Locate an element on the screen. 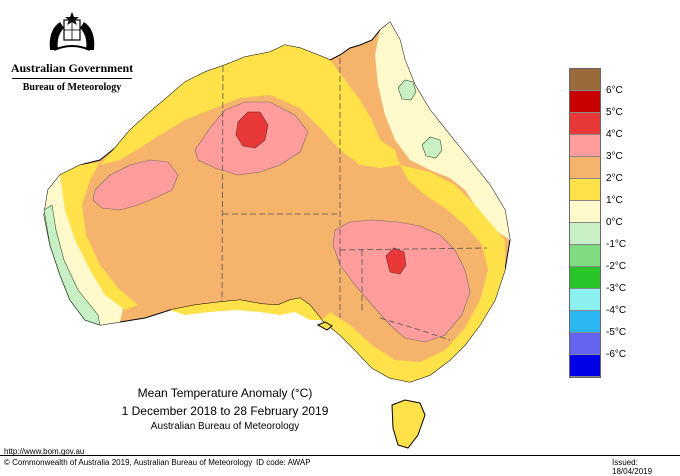  map-title: Mean Temperature Anomaly (°C) is located at coordinates (225, 393).